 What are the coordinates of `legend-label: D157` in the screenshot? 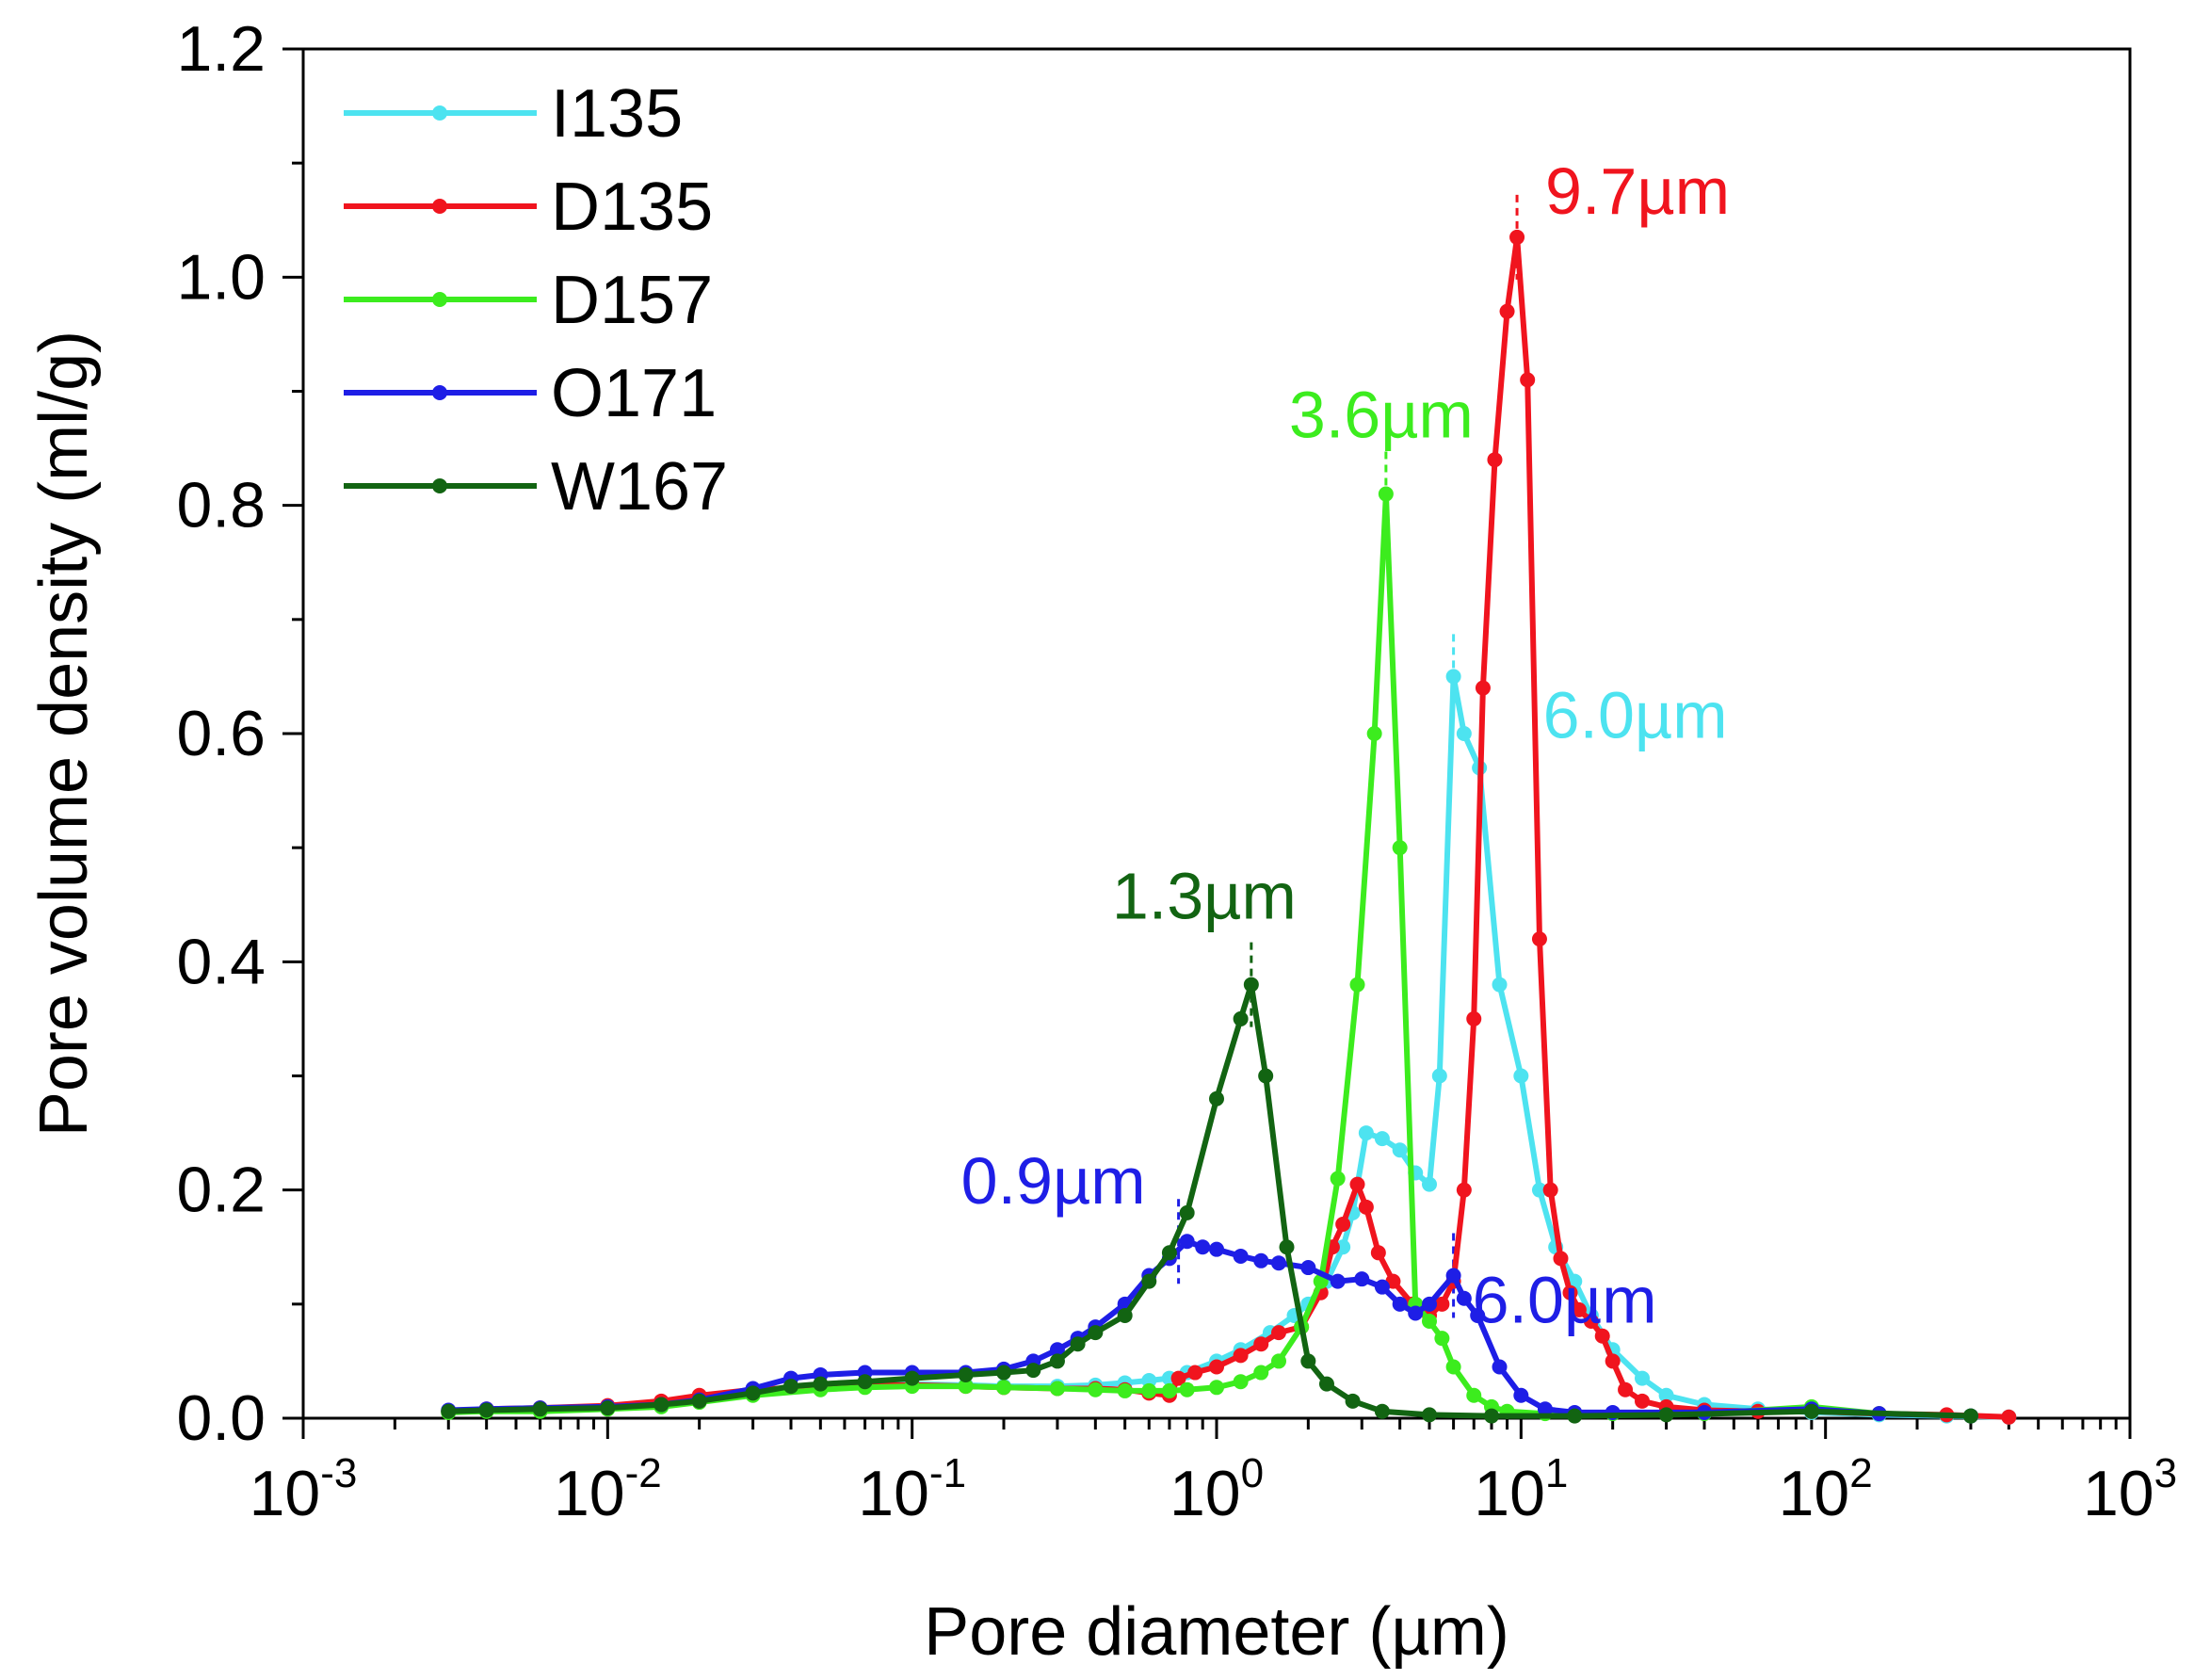 It's located at (632, 300).